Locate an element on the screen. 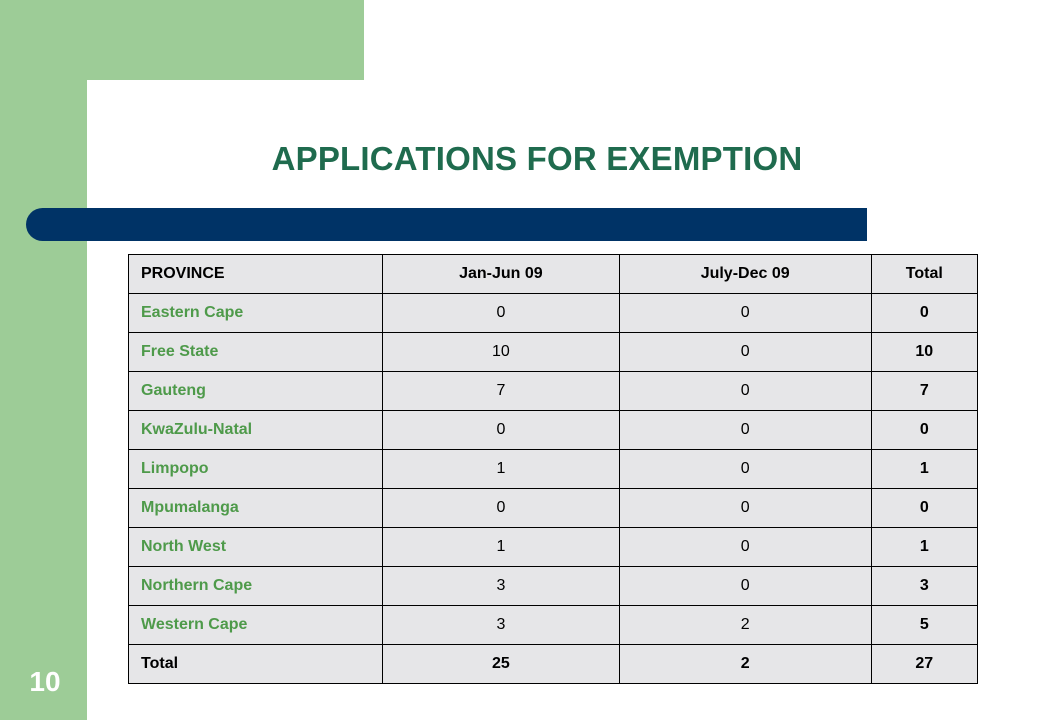 This screenshot has width=1040, height=720. province-cell: Western Cape is located at coordinates (255, 625).